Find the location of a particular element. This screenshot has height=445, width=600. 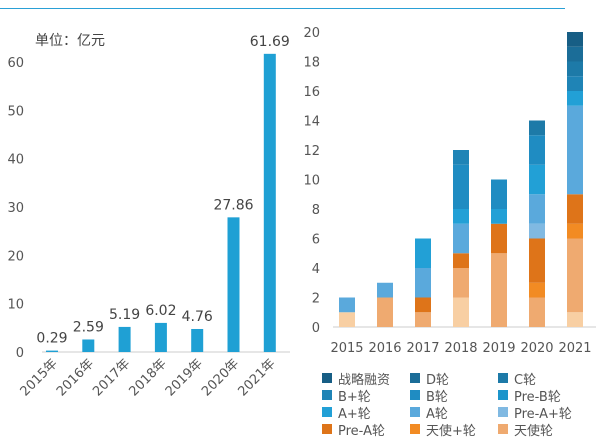

y-tick-label-right: 18 is located at coordinates (311, 63).